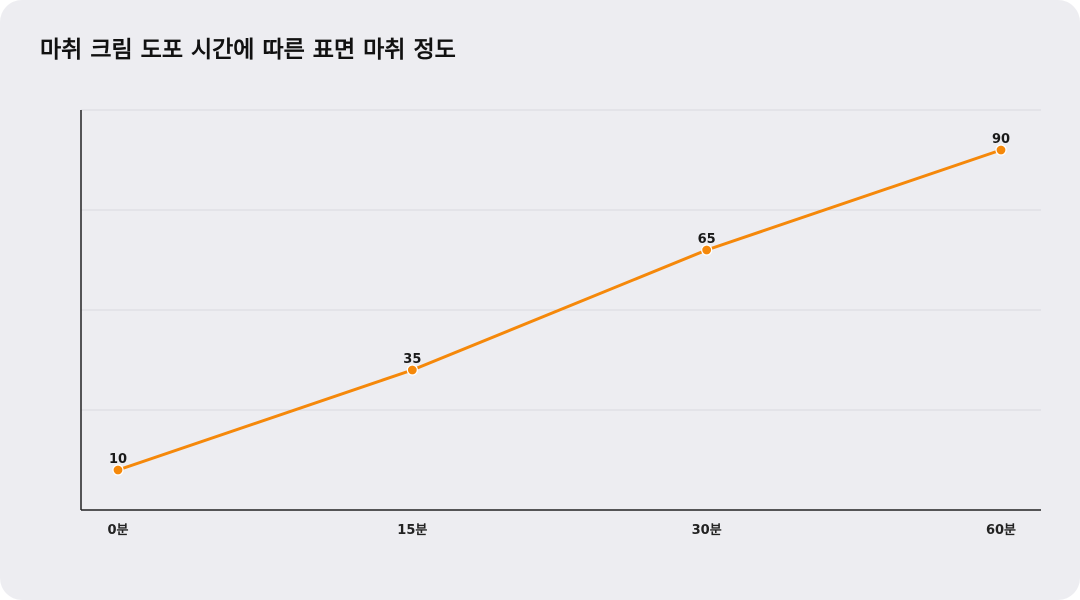 The image size is (1080, 600). I want to click on x-tick-label: 60분, so click(1001, 530).